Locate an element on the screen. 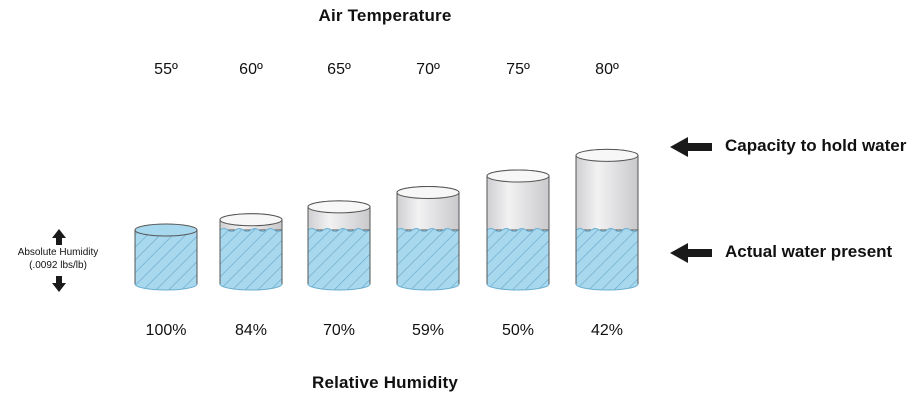 This screenshot has width=920, height=405. down-arrow-icon is located at coordinates (59, 284).